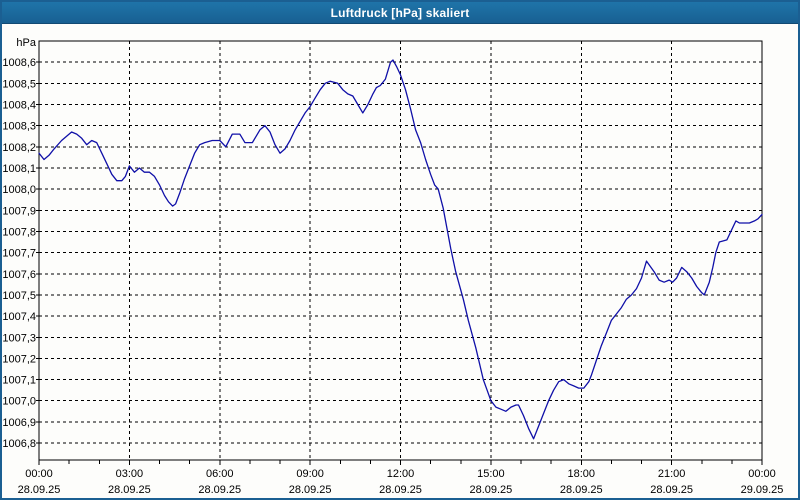 The image size is (800, 500). What do you see at coordinates (19, 423) in the screenshot?
I see `y-axis-tick-label: 1006,9` at bounding box center [19, 423].